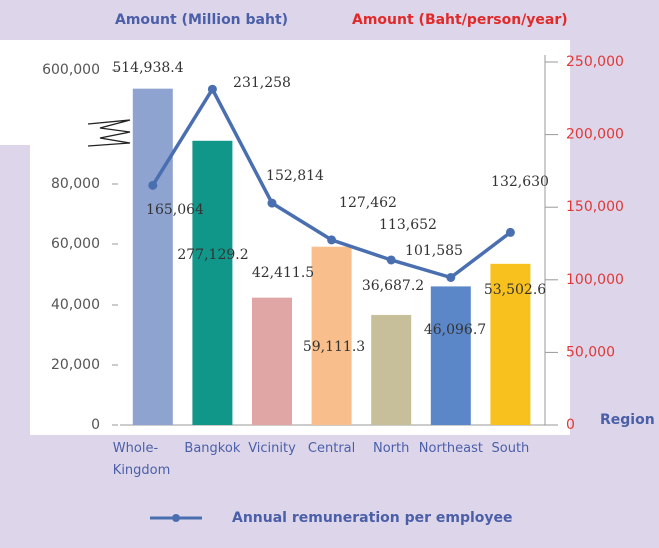 Image resolution: width=659 pixels, height=548 pixels. Describe the element at coordinates (520, 182) in the screenshot. I see `line-value-label: 132,630` at that location.